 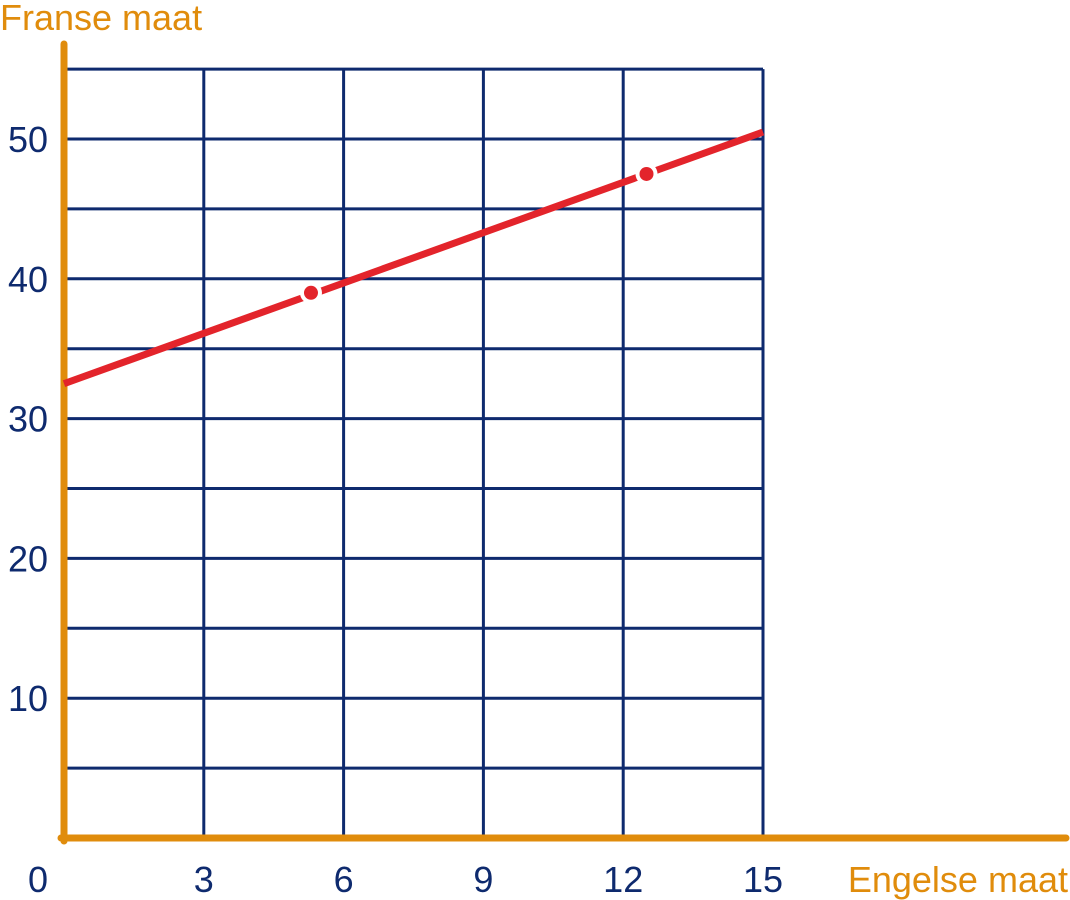 What do you see at coordinates (28, 419) in the screenshot?
I see `y-tick-label: 30` at bounding box center [28, 419].